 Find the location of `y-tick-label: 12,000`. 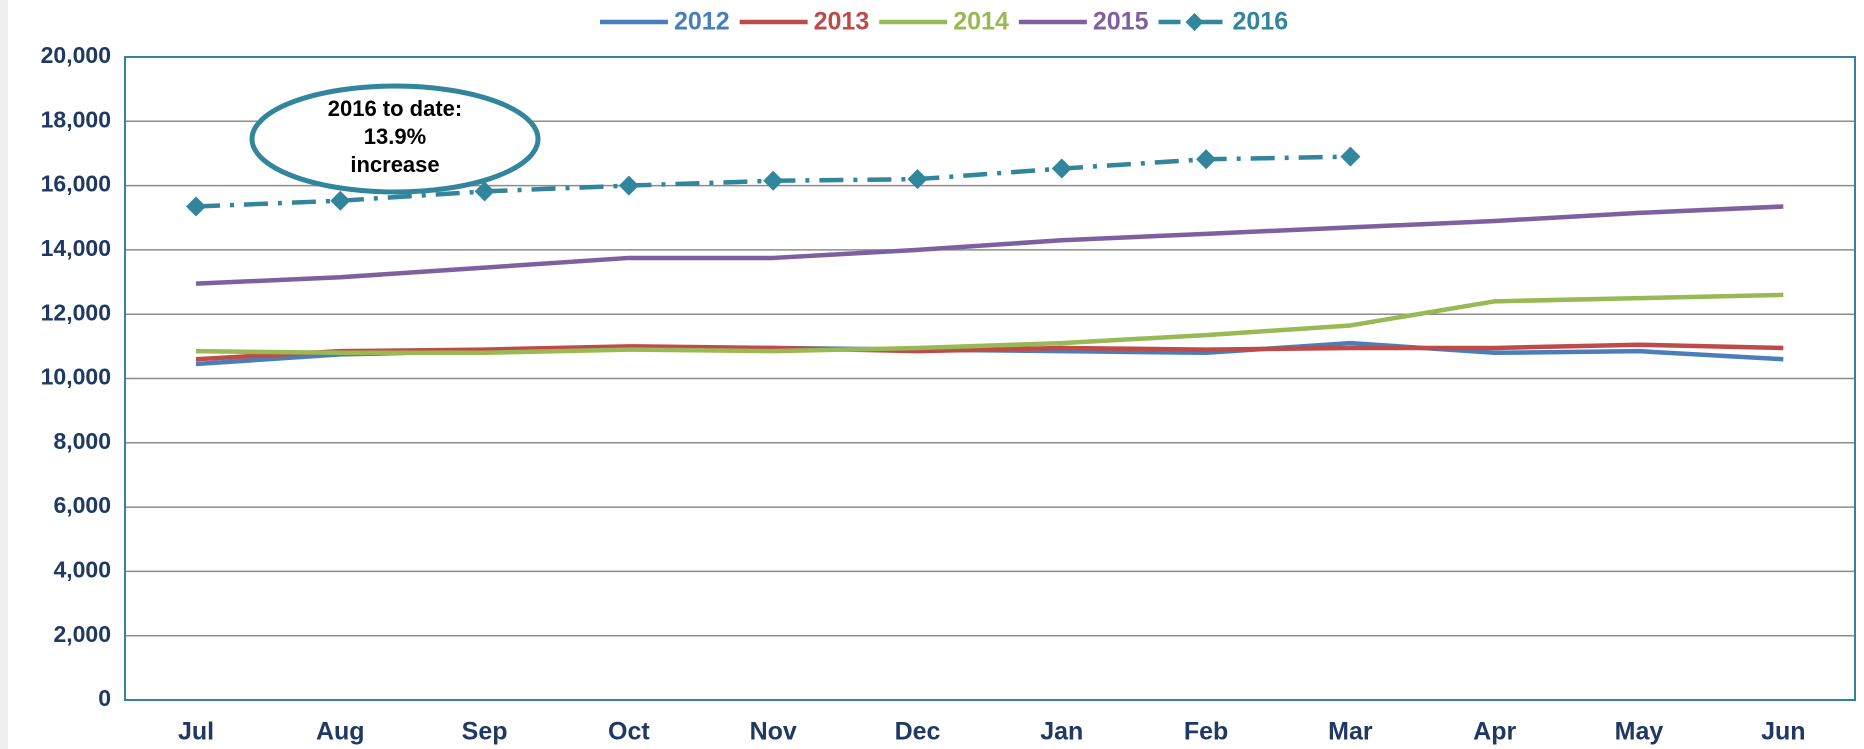

y-tick-label: 12,000 is located at coordinates (76, 312).